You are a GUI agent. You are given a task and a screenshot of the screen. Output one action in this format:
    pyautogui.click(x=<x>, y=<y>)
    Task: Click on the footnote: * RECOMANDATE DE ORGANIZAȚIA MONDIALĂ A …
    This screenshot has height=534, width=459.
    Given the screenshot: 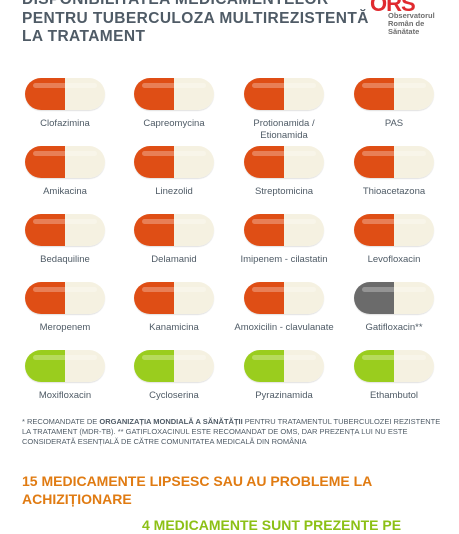 What is the action you would take?
    pyautogui.click(x=232, y=432)
    